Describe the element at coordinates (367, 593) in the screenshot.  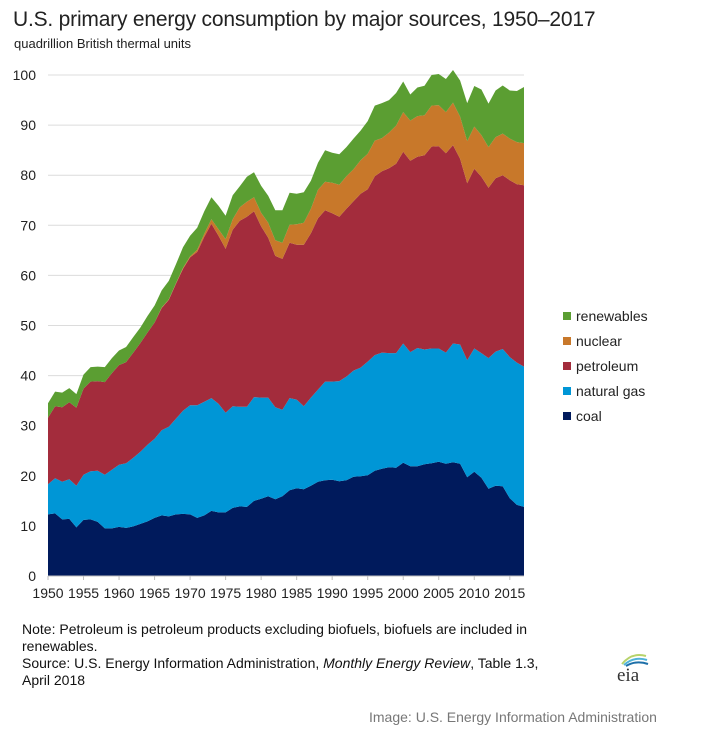
I see `x-tick-label: 1995` at that location.